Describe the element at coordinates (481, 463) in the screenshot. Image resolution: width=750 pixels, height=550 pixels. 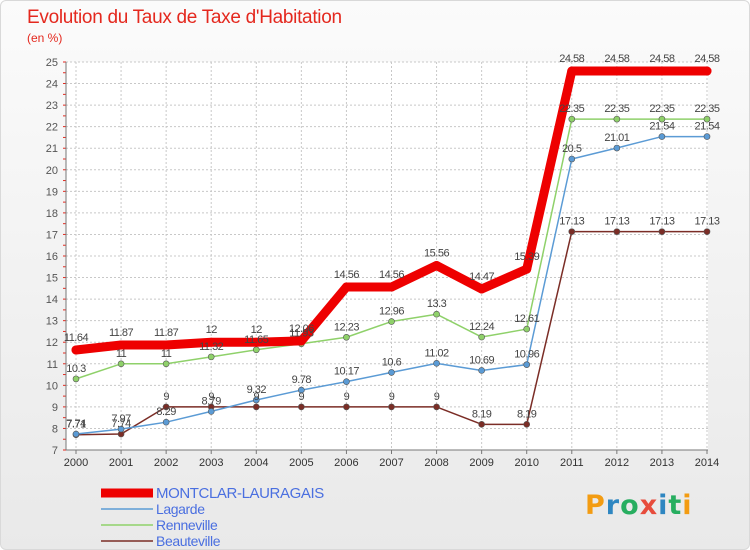
I see `x-tick-label: 2009` at that location.